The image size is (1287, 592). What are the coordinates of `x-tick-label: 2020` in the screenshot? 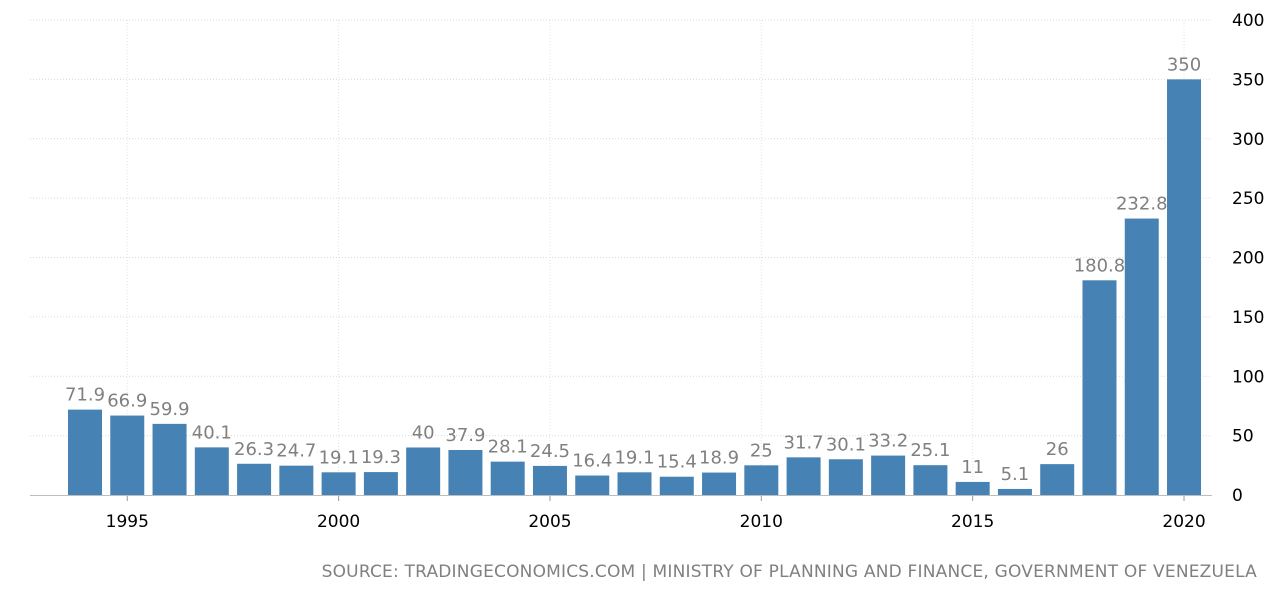 It's located at (1183, 522).